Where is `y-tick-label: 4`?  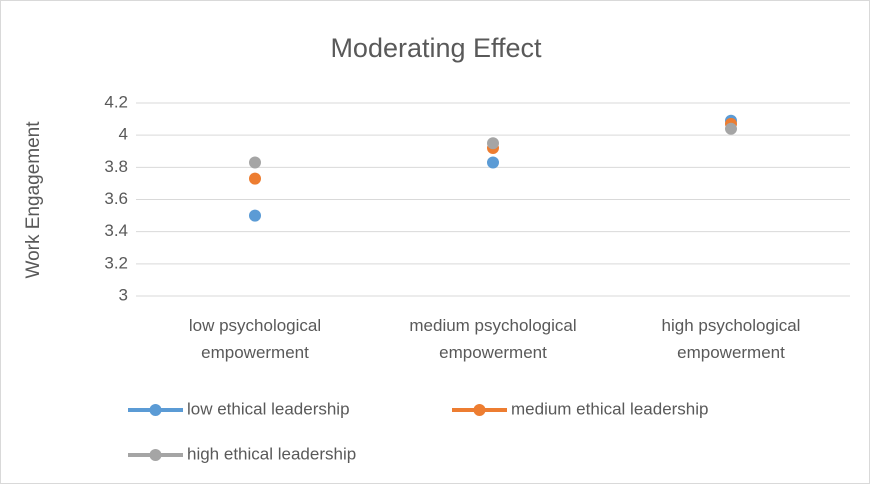 y-tick-label: 4 is located at coordinates (123, 134).